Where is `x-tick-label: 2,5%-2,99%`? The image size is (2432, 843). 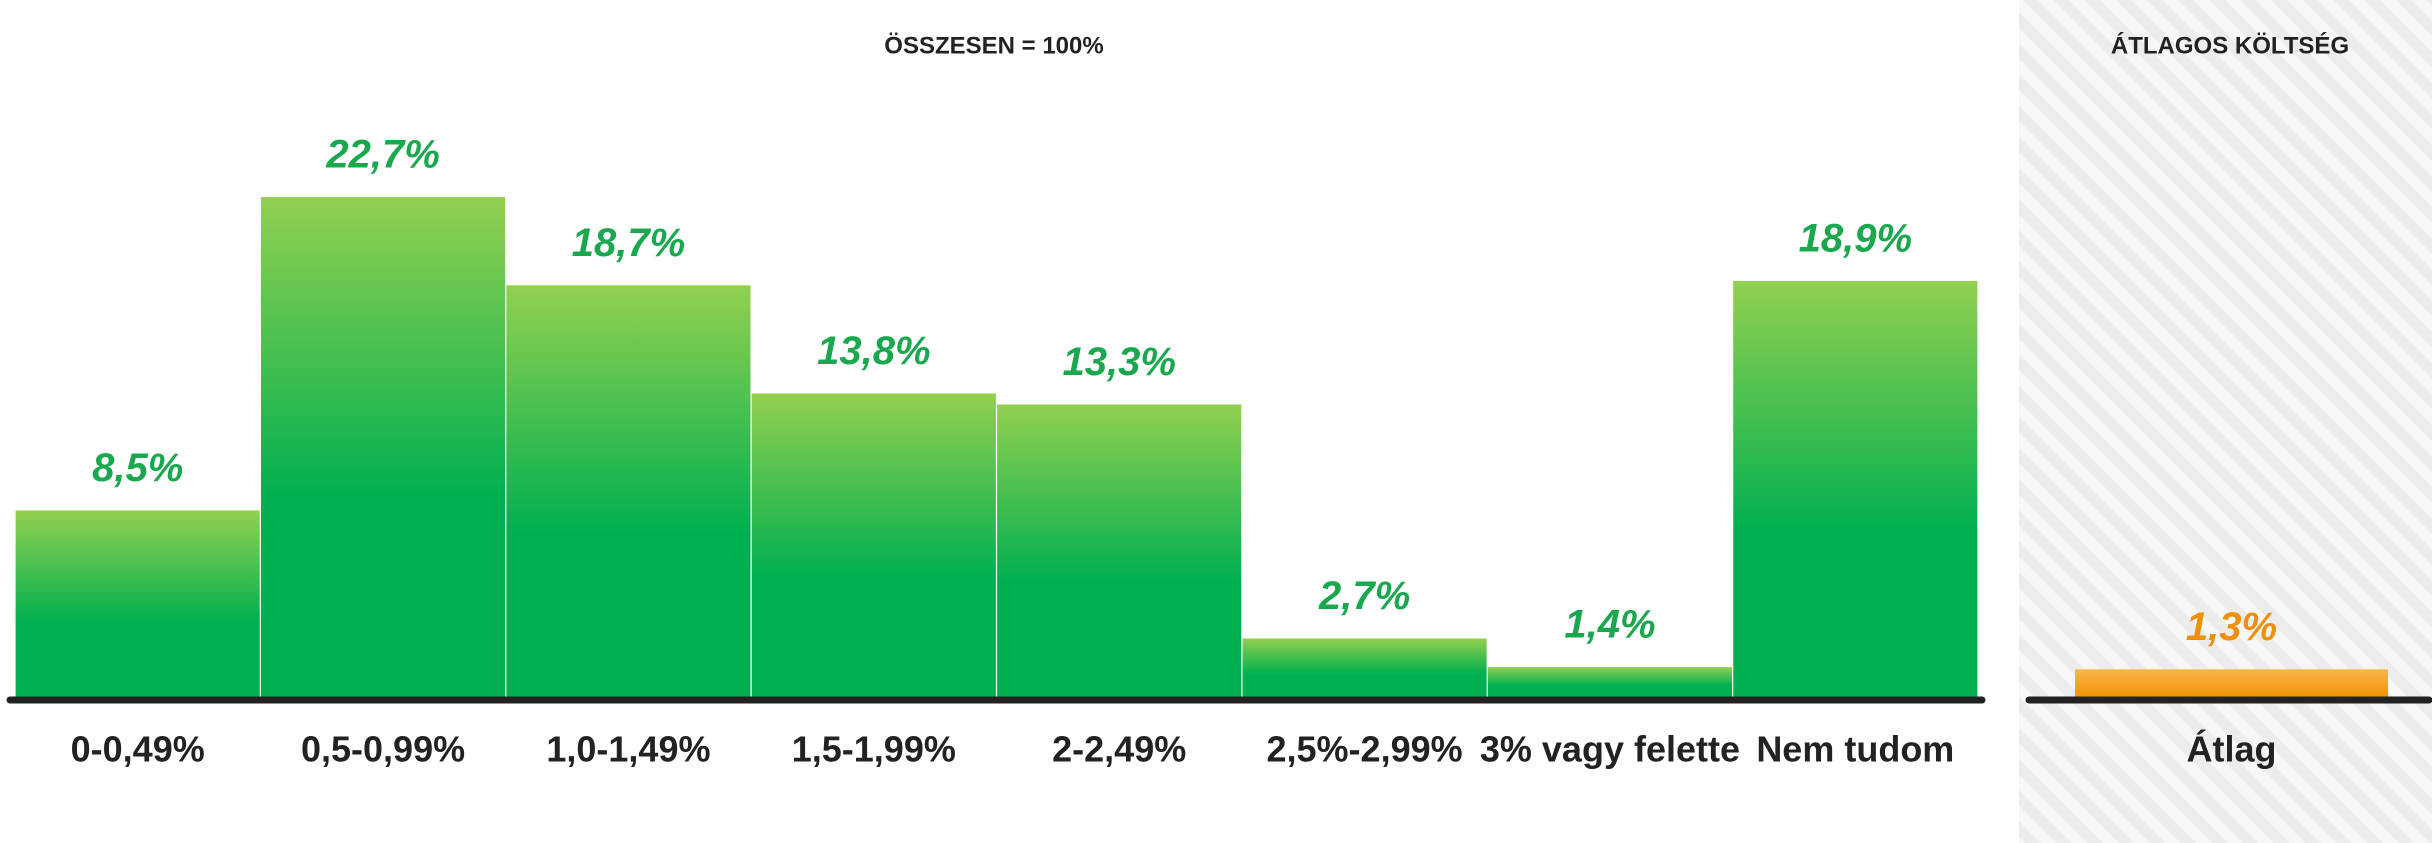
x-tick-label: 2,5%-2,99% is located at coordinates (1365, 749).